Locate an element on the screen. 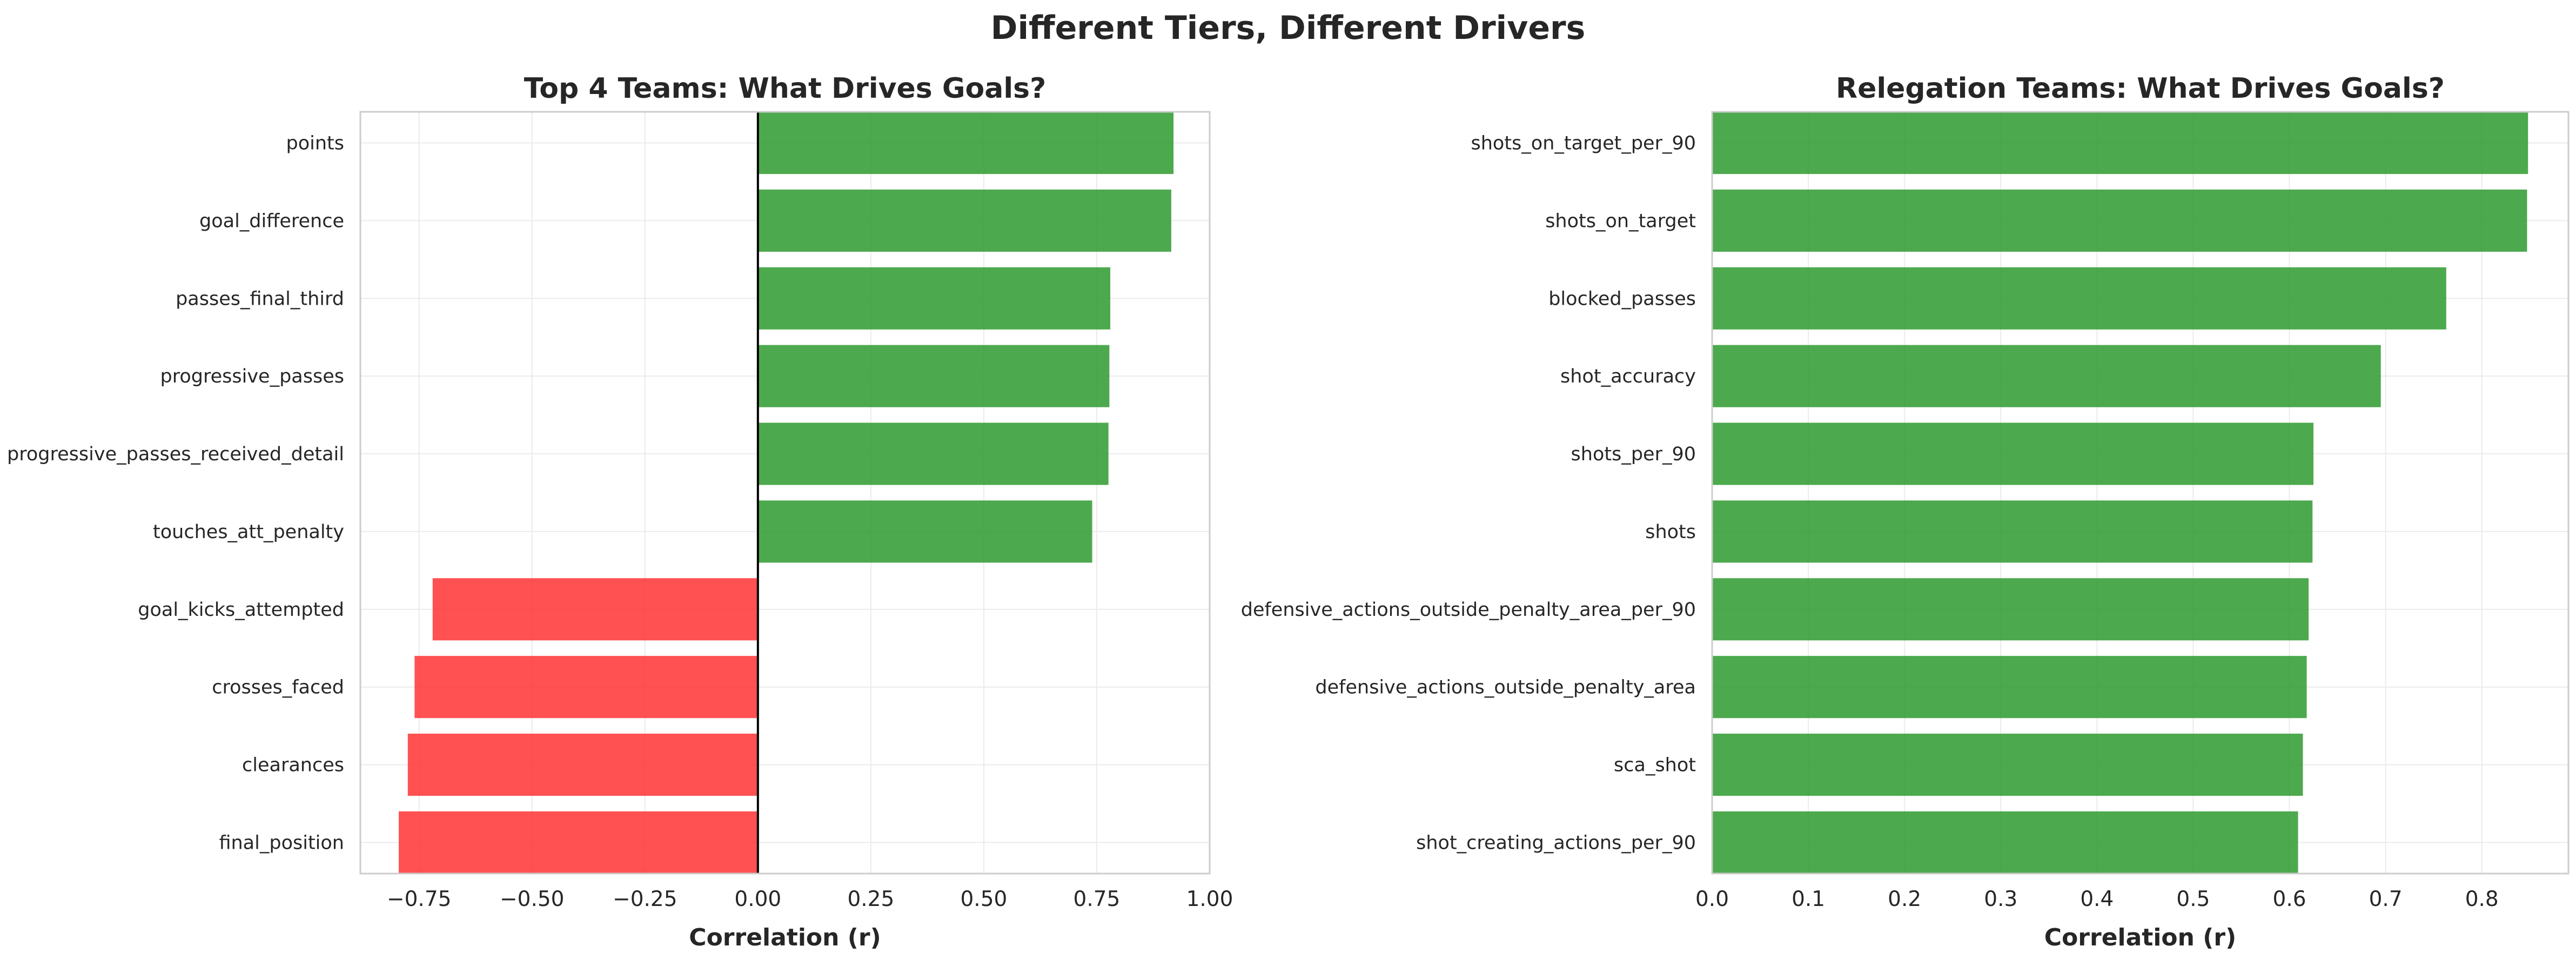 This screenshot has width=2576, height=960. top4-bar-passes_final_third is located at coordinates (934, 298).